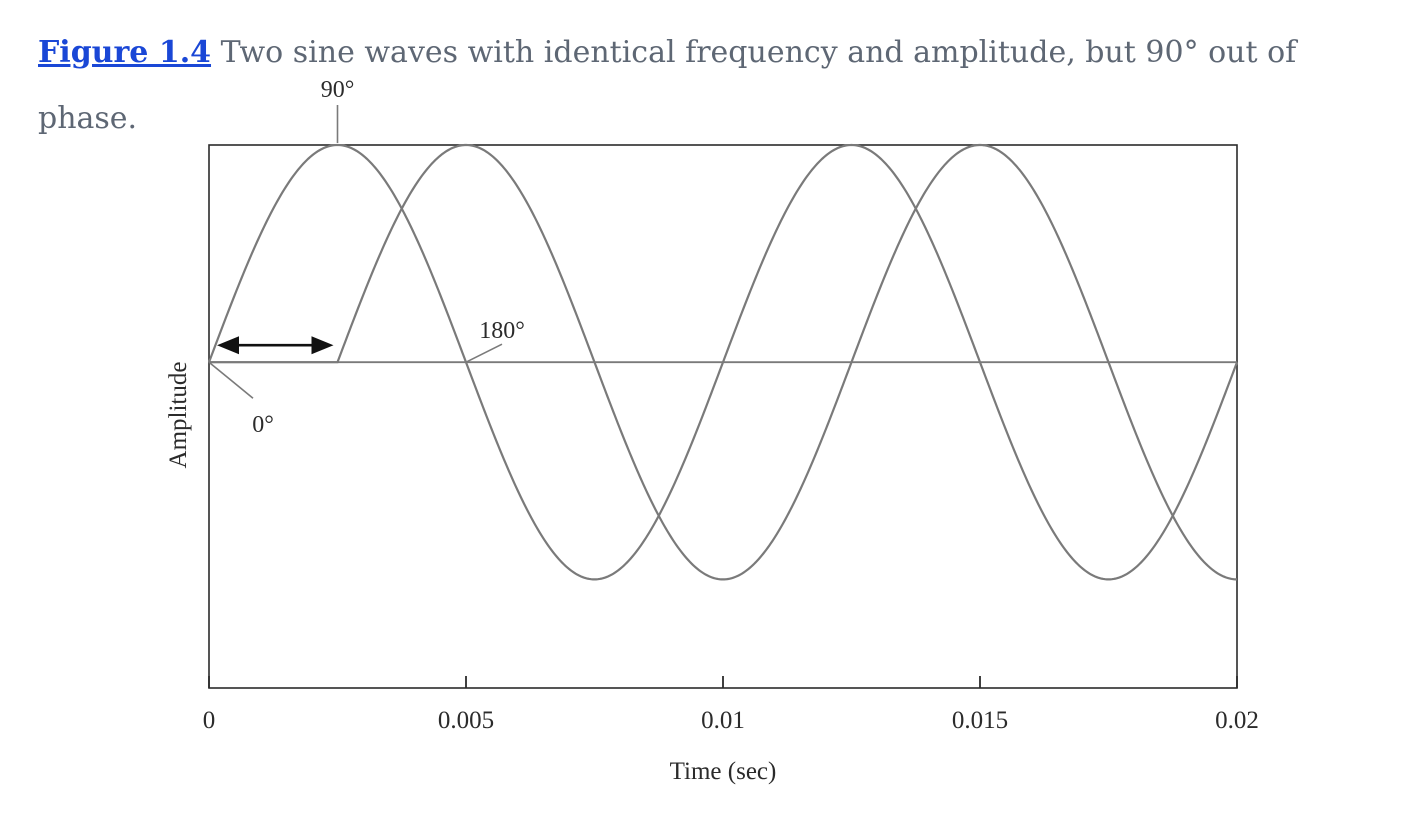  Describe the element at coordinates (466, 720) in the screenshot. I see `x-tick-label: 0.005` at that location.